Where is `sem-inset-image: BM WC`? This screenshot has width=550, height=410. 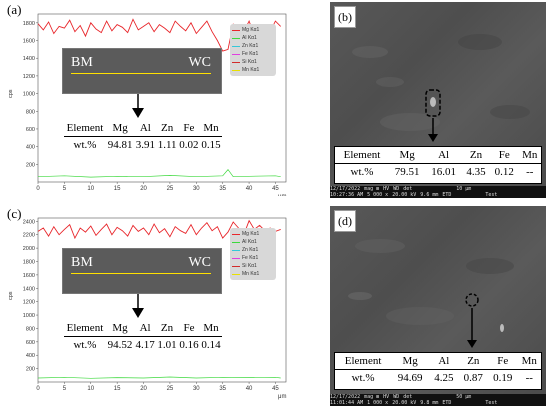 sem-inset-image: BM WC is located at coordinates (142, 271).